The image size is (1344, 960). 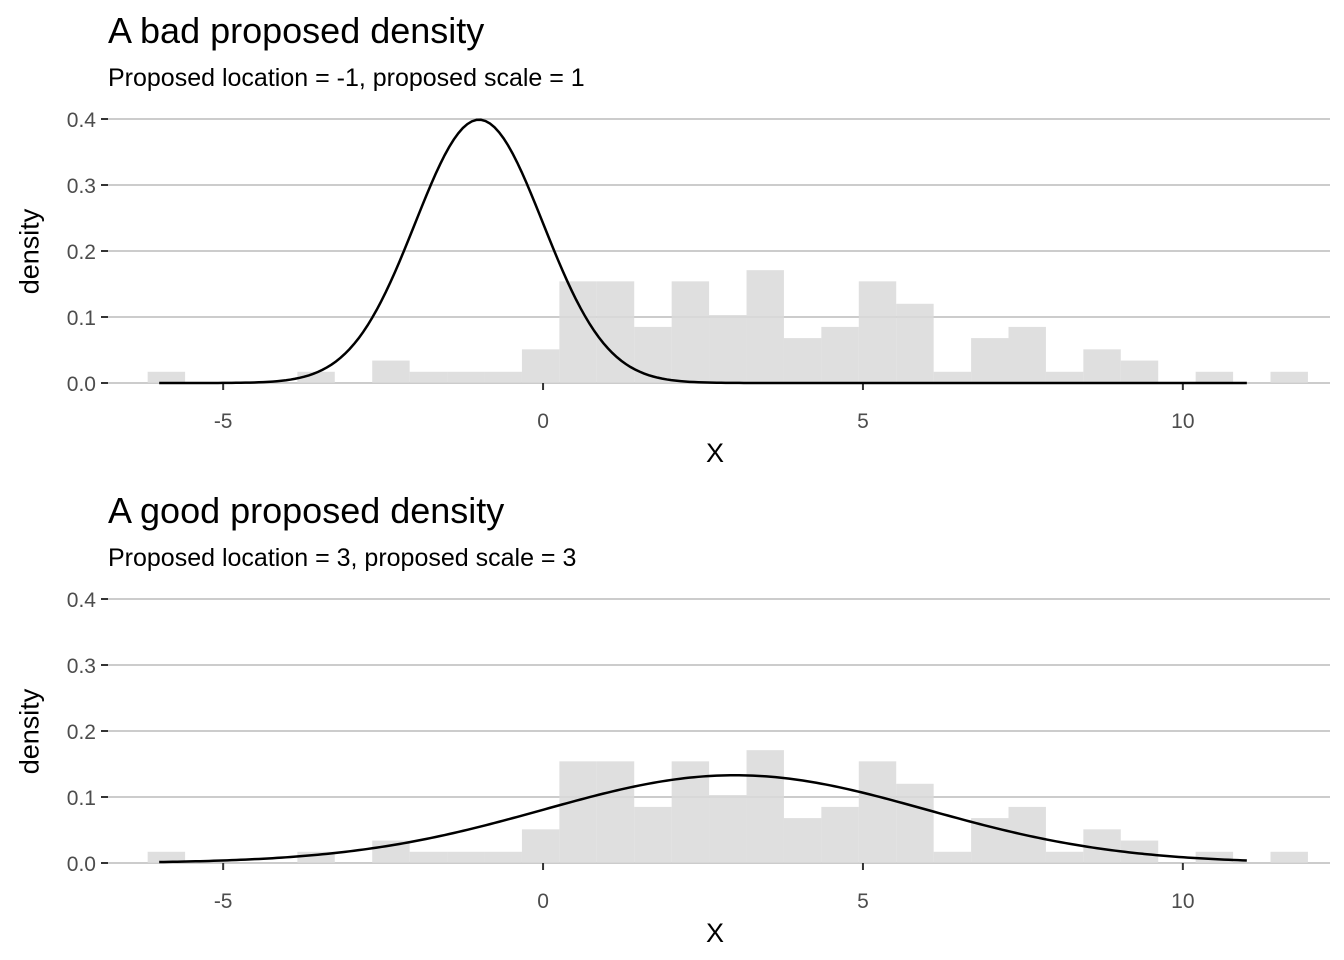 What do you see at coordinates (703, 818) in the screenshot?
I see `density-curve` at bounding box center [703, 818].